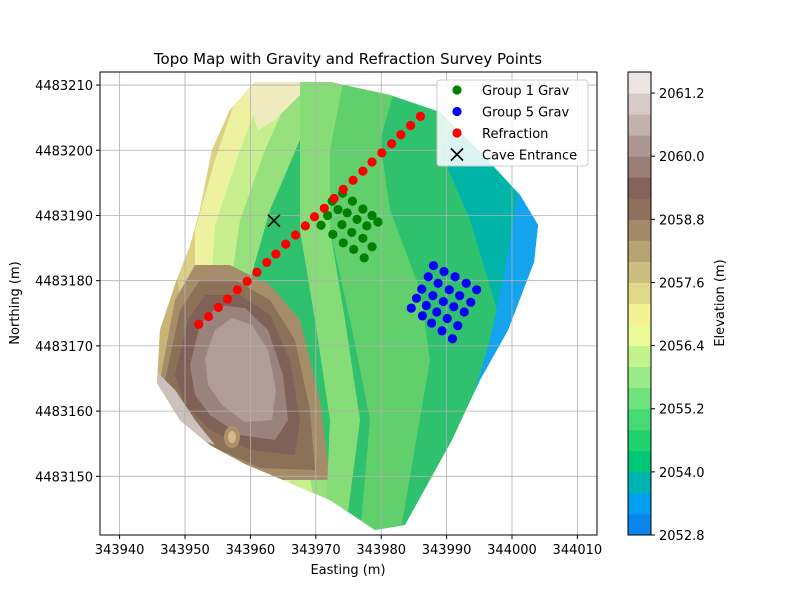 The width and height of the screenshot is (800, 600). Describe the element at coordinates (64, 412) in the screenshot. I see `y-tick-label: 4483160` at that location.